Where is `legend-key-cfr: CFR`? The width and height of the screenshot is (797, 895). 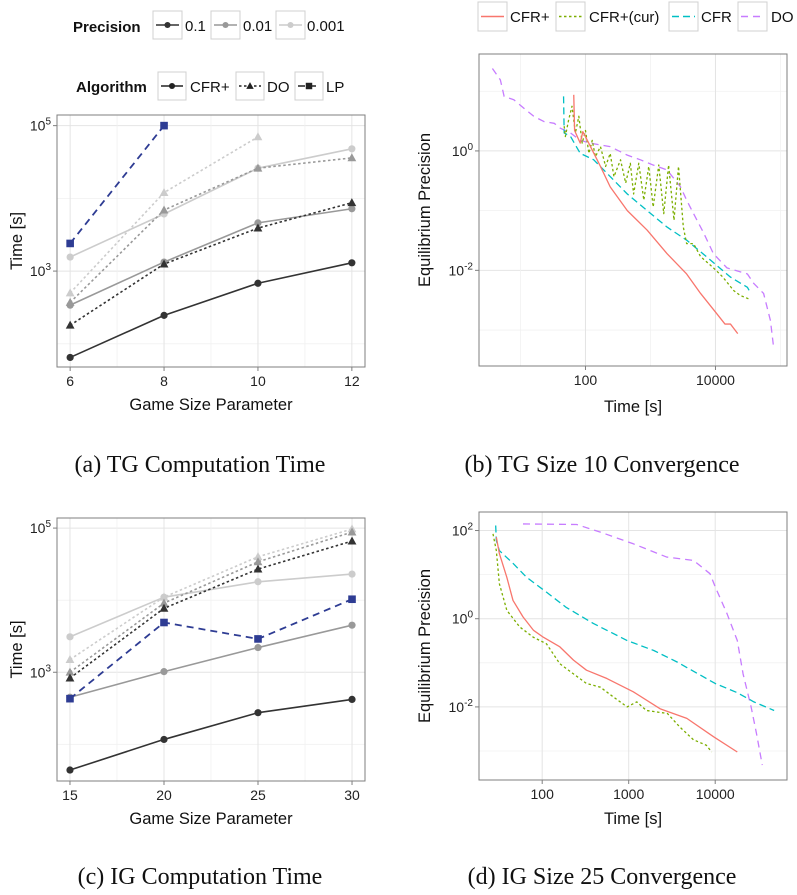 legend-key-cfr: CFR is located at coordinates (700, 16).